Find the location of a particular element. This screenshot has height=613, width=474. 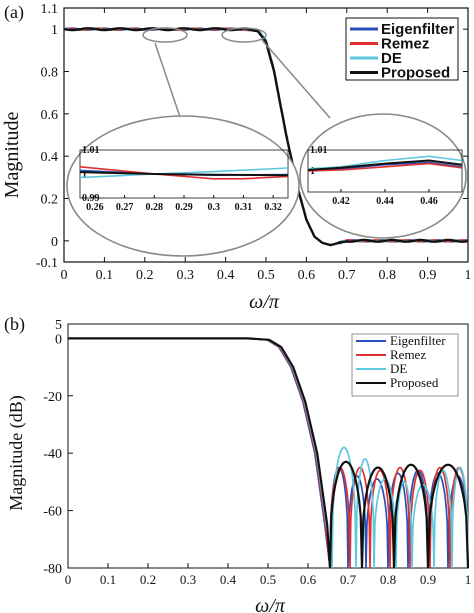

panel-b-ytick-label: -40 is located at coordinates (52, 454).